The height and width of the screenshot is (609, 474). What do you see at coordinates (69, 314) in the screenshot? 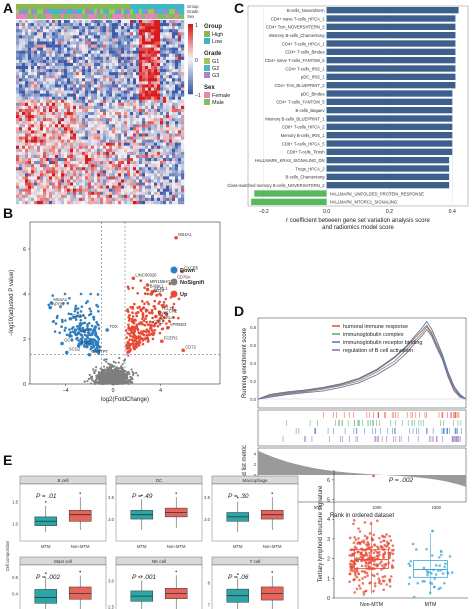
I see `volcano-point-down` at bounding box center [69, 314].